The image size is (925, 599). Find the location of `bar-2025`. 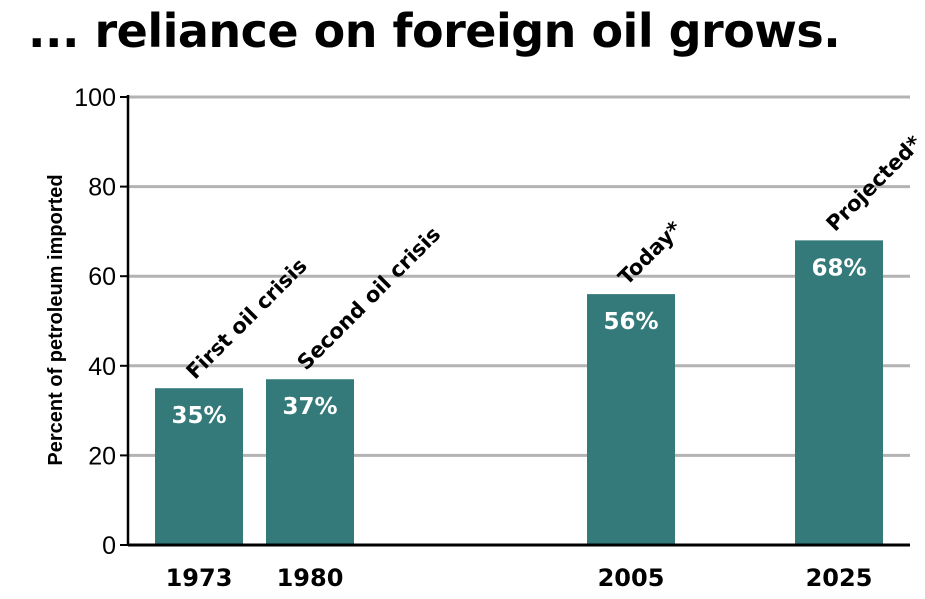

bar-2025 is located at coordinates (839, 392).